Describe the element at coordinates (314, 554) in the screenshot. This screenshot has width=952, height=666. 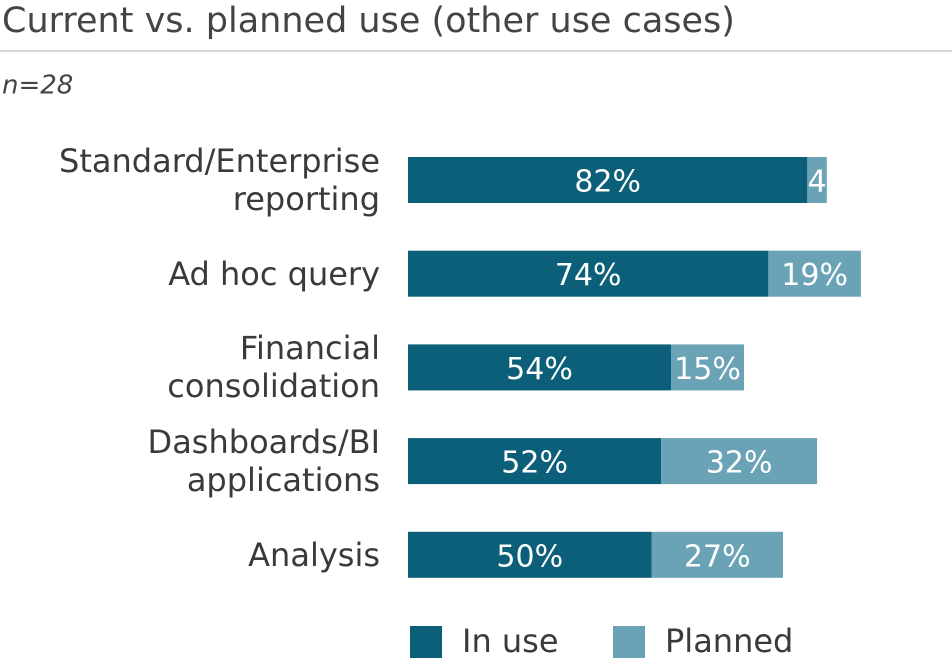
I see `category-label: Analysis` at that location.